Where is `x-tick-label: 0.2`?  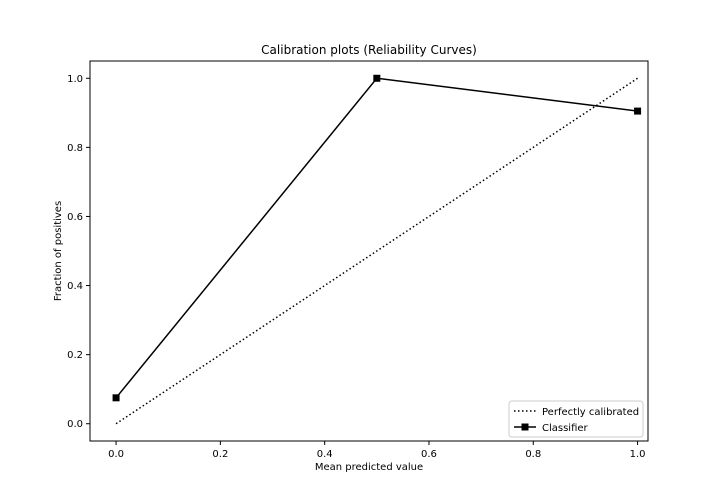
x-tick-label: 0.2 is located at coordinates (220, 454).